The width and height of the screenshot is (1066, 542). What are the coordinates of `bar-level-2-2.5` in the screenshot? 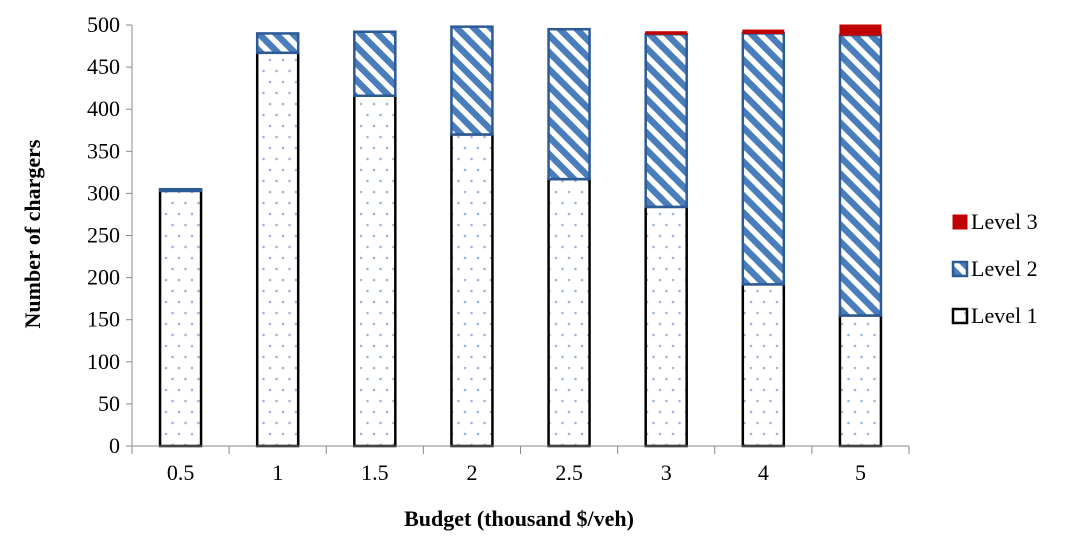 It's located at (569, 104).